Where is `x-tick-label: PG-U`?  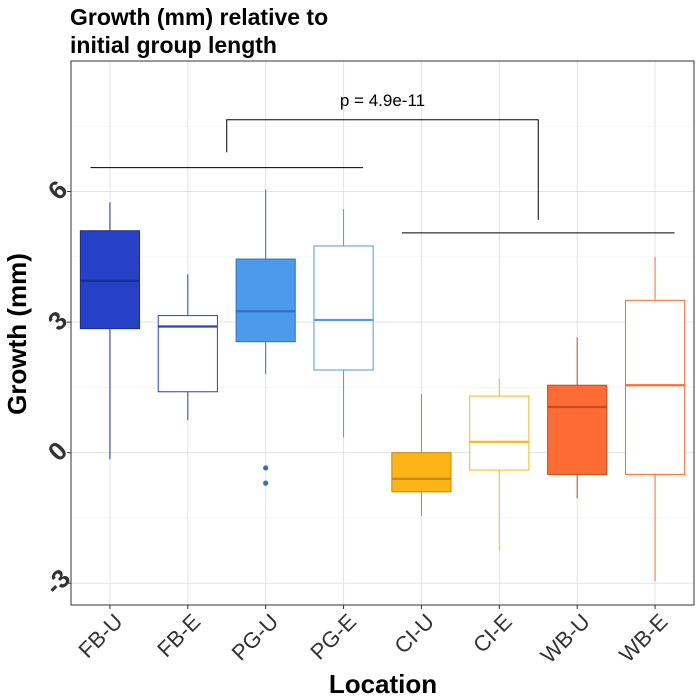 x-tick-label: PG-U is located at coordinates (255, 637).